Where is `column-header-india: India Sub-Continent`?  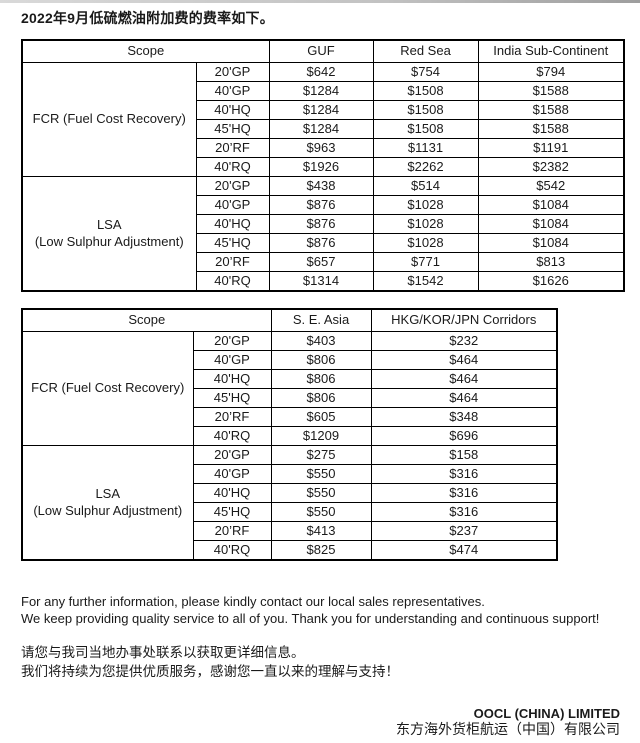
column-header-india: India Sub-Continent is located at coordinates (551, 51).